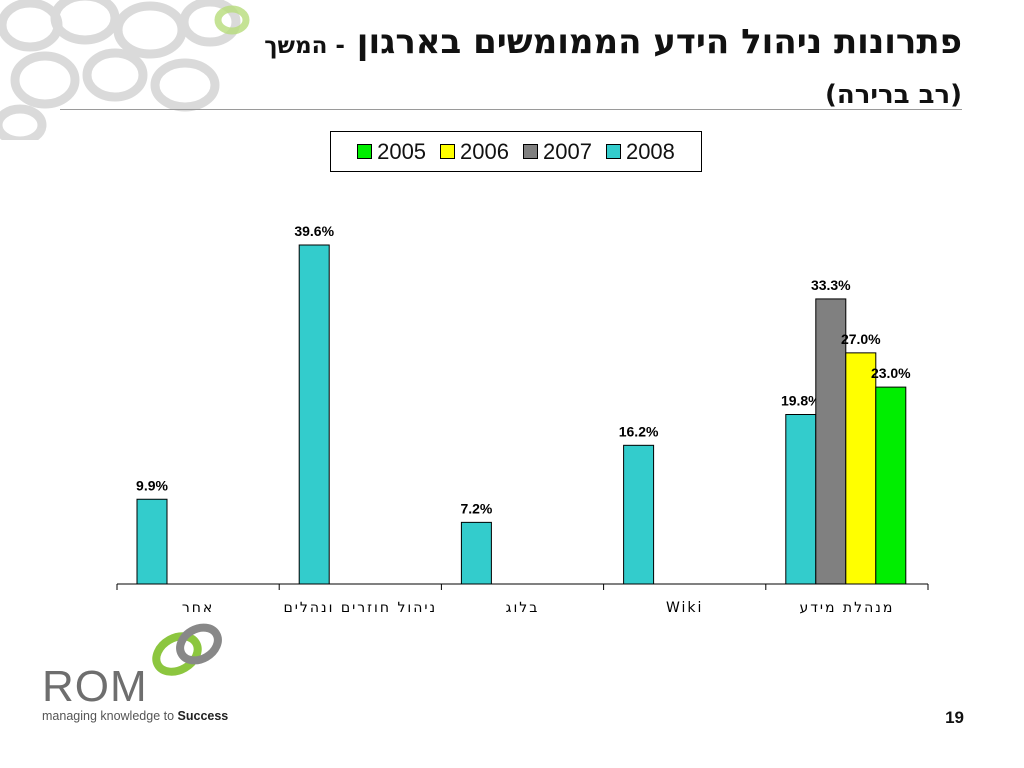  What do you see at coordinates (954, 717) in the screenshot?
I see `page-number: 19` at bounding box center [954, 717].